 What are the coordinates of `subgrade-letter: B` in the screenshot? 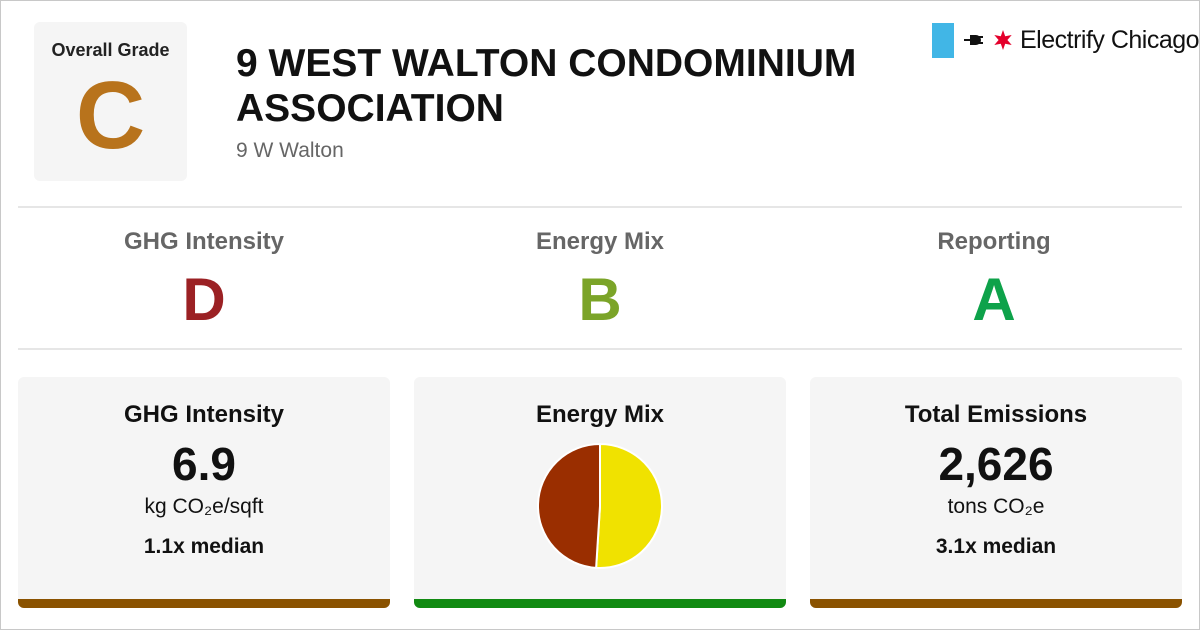 It's located at (600, 299).